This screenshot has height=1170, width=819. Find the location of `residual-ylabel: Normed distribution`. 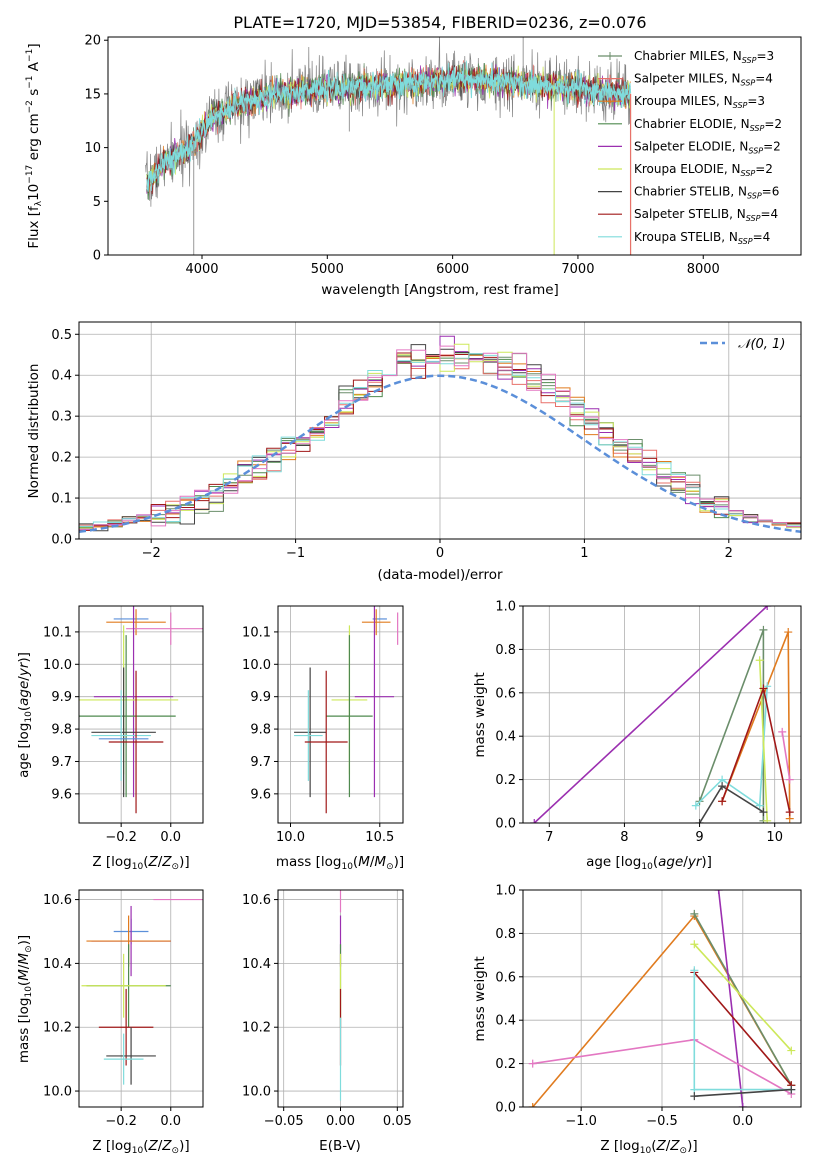

residual-ylabel: Normed distribution is located at coordinates (34, 431).